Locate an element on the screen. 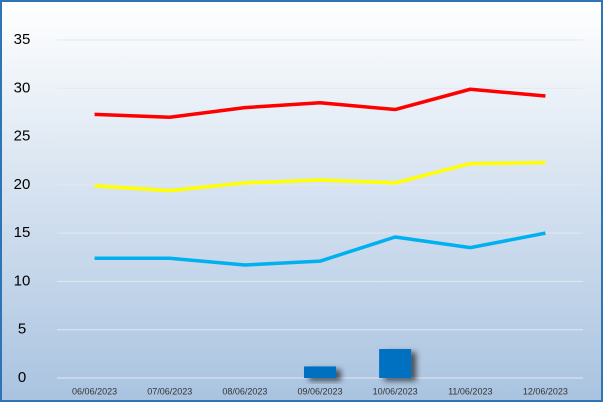 The image size is (603, 402). y-tick-label: 25 is located at coordinates (22, 136).